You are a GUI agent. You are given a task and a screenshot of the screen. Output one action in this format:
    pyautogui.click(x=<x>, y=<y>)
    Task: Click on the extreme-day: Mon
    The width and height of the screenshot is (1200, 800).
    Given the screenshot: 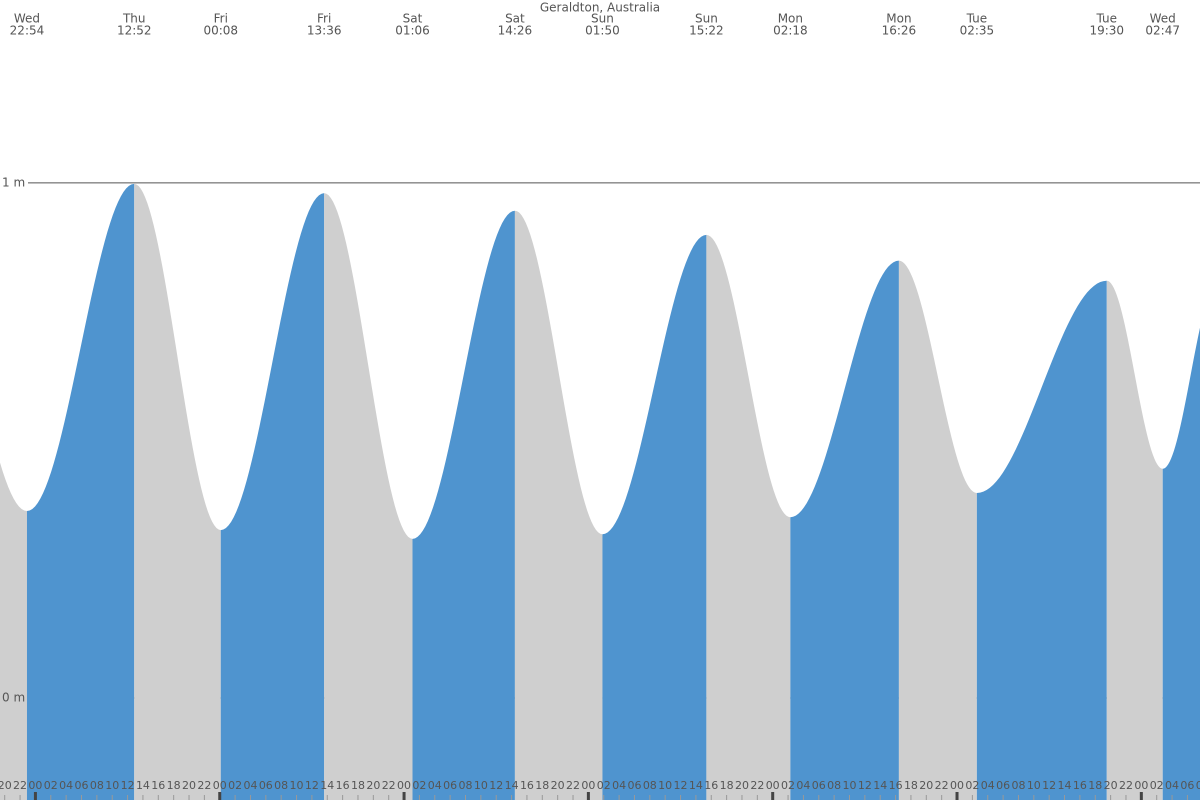 What is the action you would take?
    pyautogui.click(x=898, y=19)
    